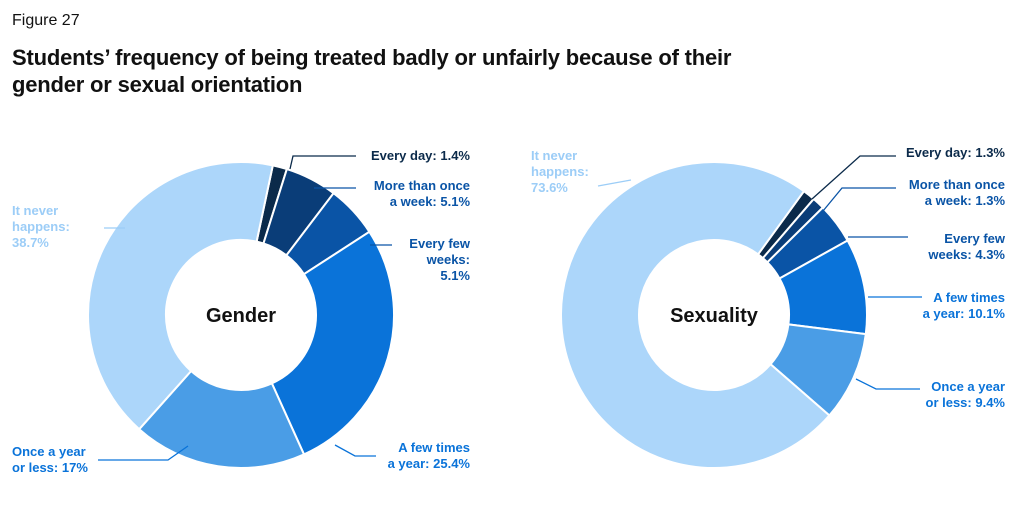 Image resolution: width=1024 pixels, height=507 pixels. What do you see at coordinates (964, 313) in the screenshot?
I see `data-label-line: a year: 10.1%` at bounding box center [964, 313].